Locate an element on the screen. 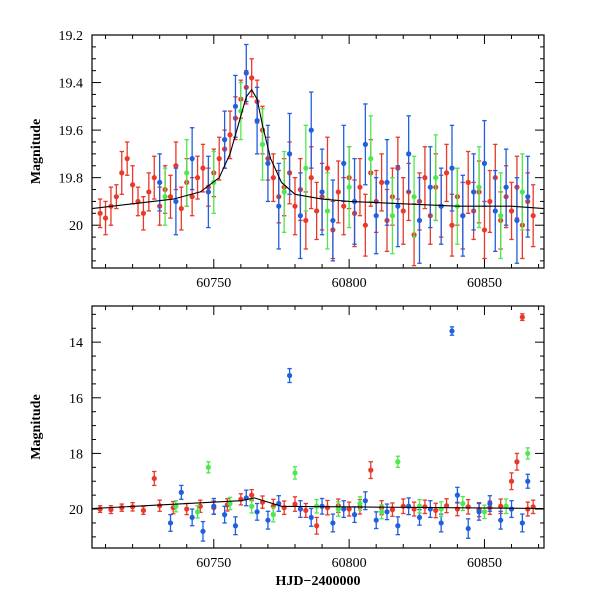 This screenshot has height=605, width=600. y-tick-label: 14 is located at coordinates (76, 343).